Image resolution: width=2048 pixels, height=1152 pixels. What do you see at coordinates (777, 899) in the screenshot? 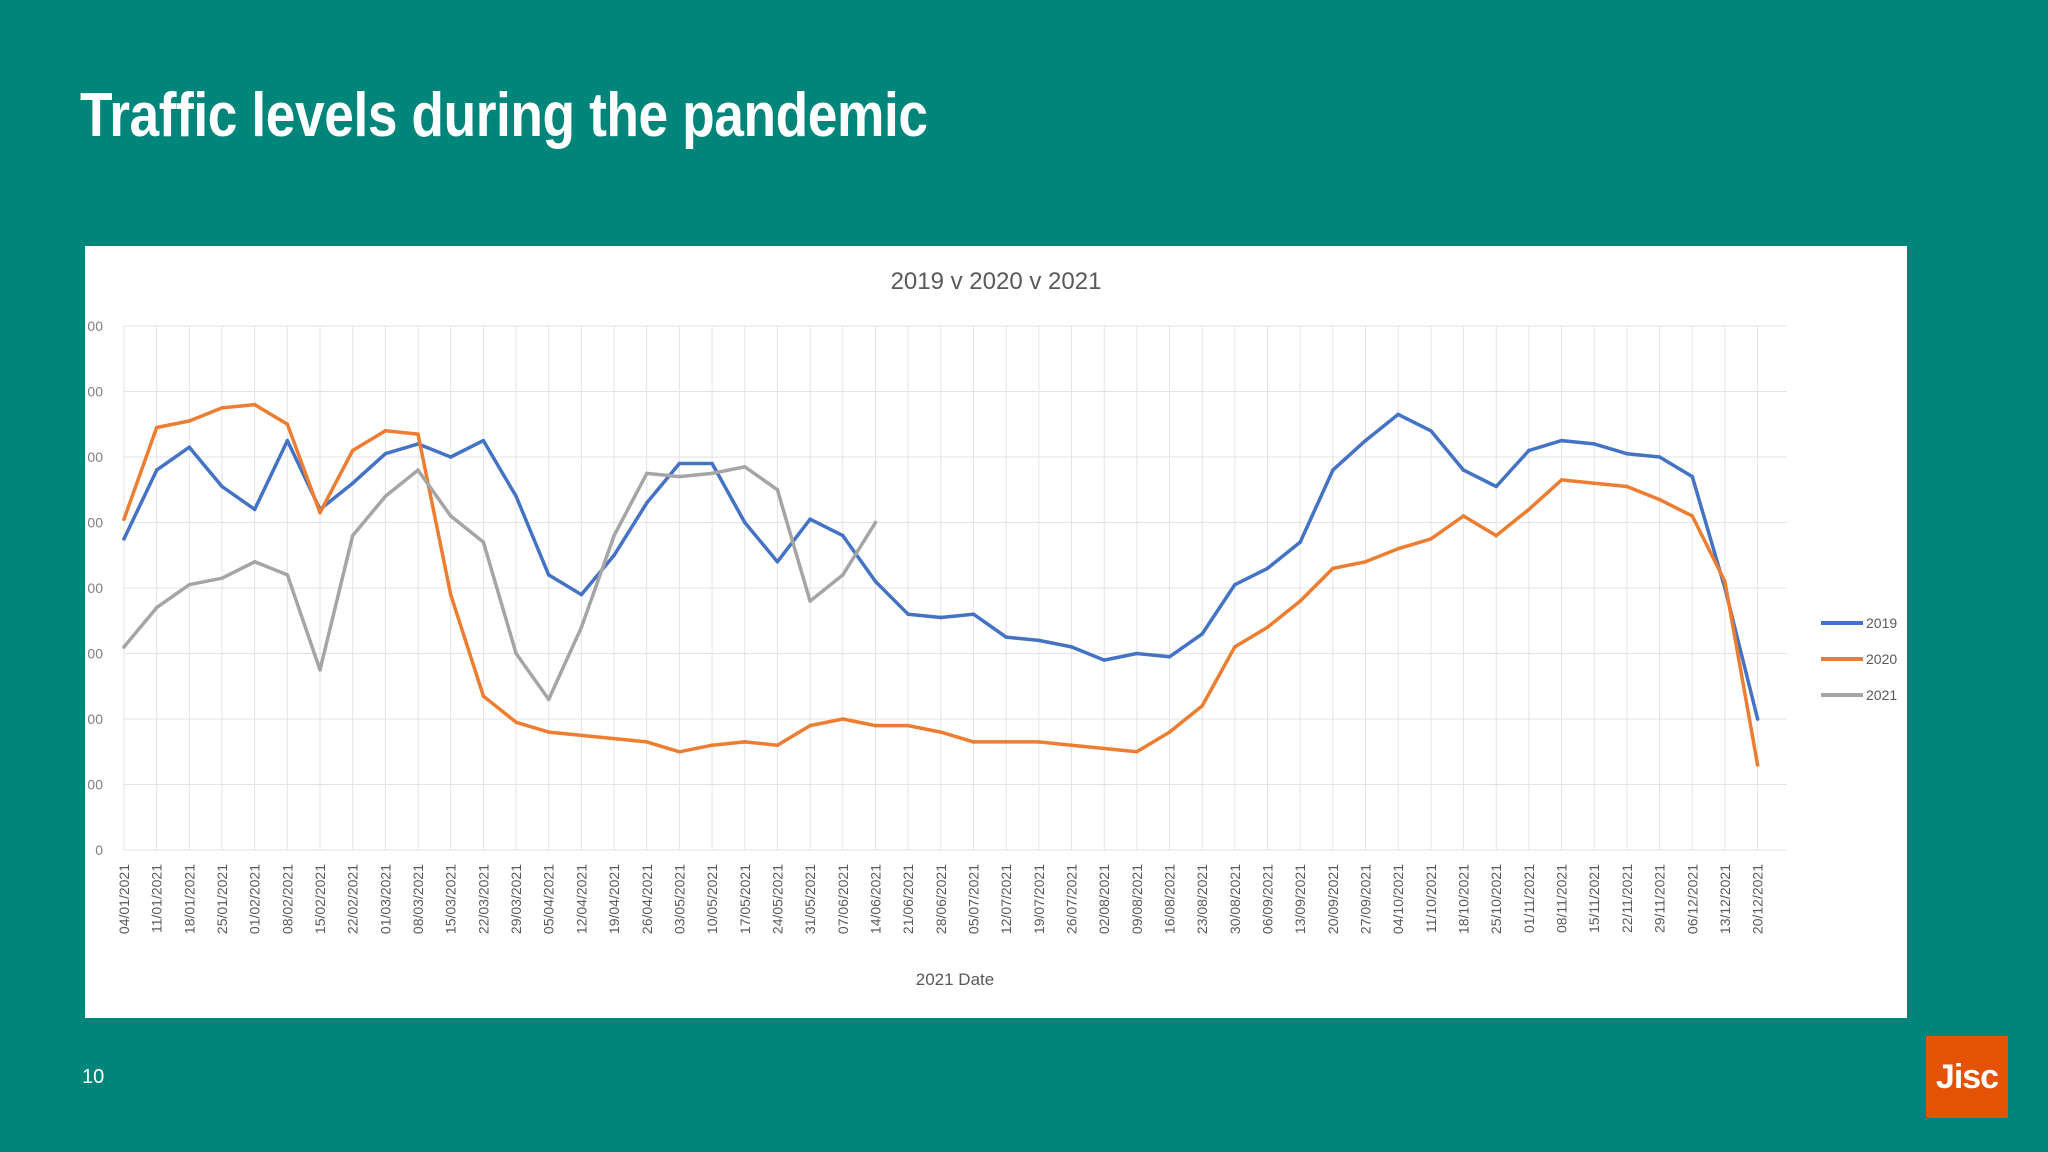
I see `x-tick-label: 24/05/2021` at bounding box center [777, 899].